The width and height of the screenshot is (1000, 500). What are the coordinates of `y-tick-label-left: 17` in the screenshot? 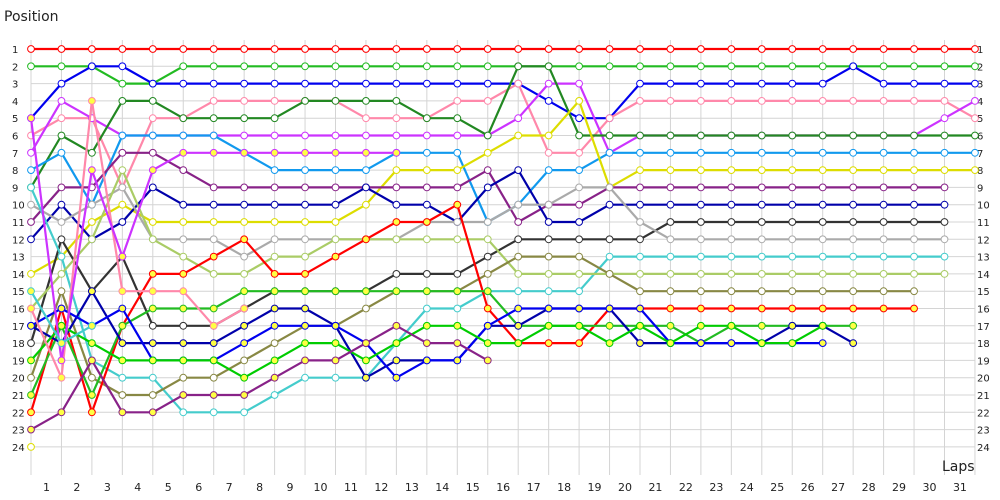 It's located at (18, 327).